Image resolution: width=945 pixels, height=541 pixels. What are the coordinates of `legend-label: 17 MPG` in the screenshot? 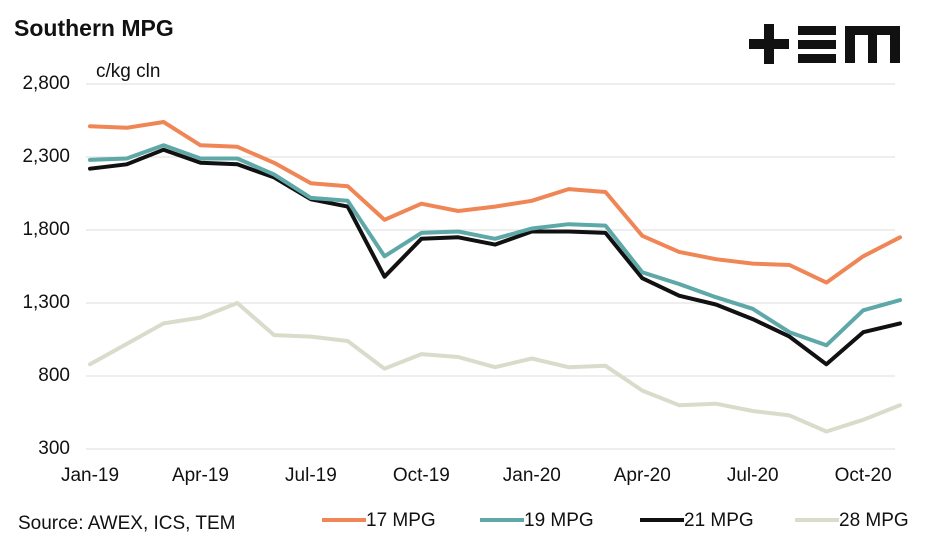 It's located at (401, 520).